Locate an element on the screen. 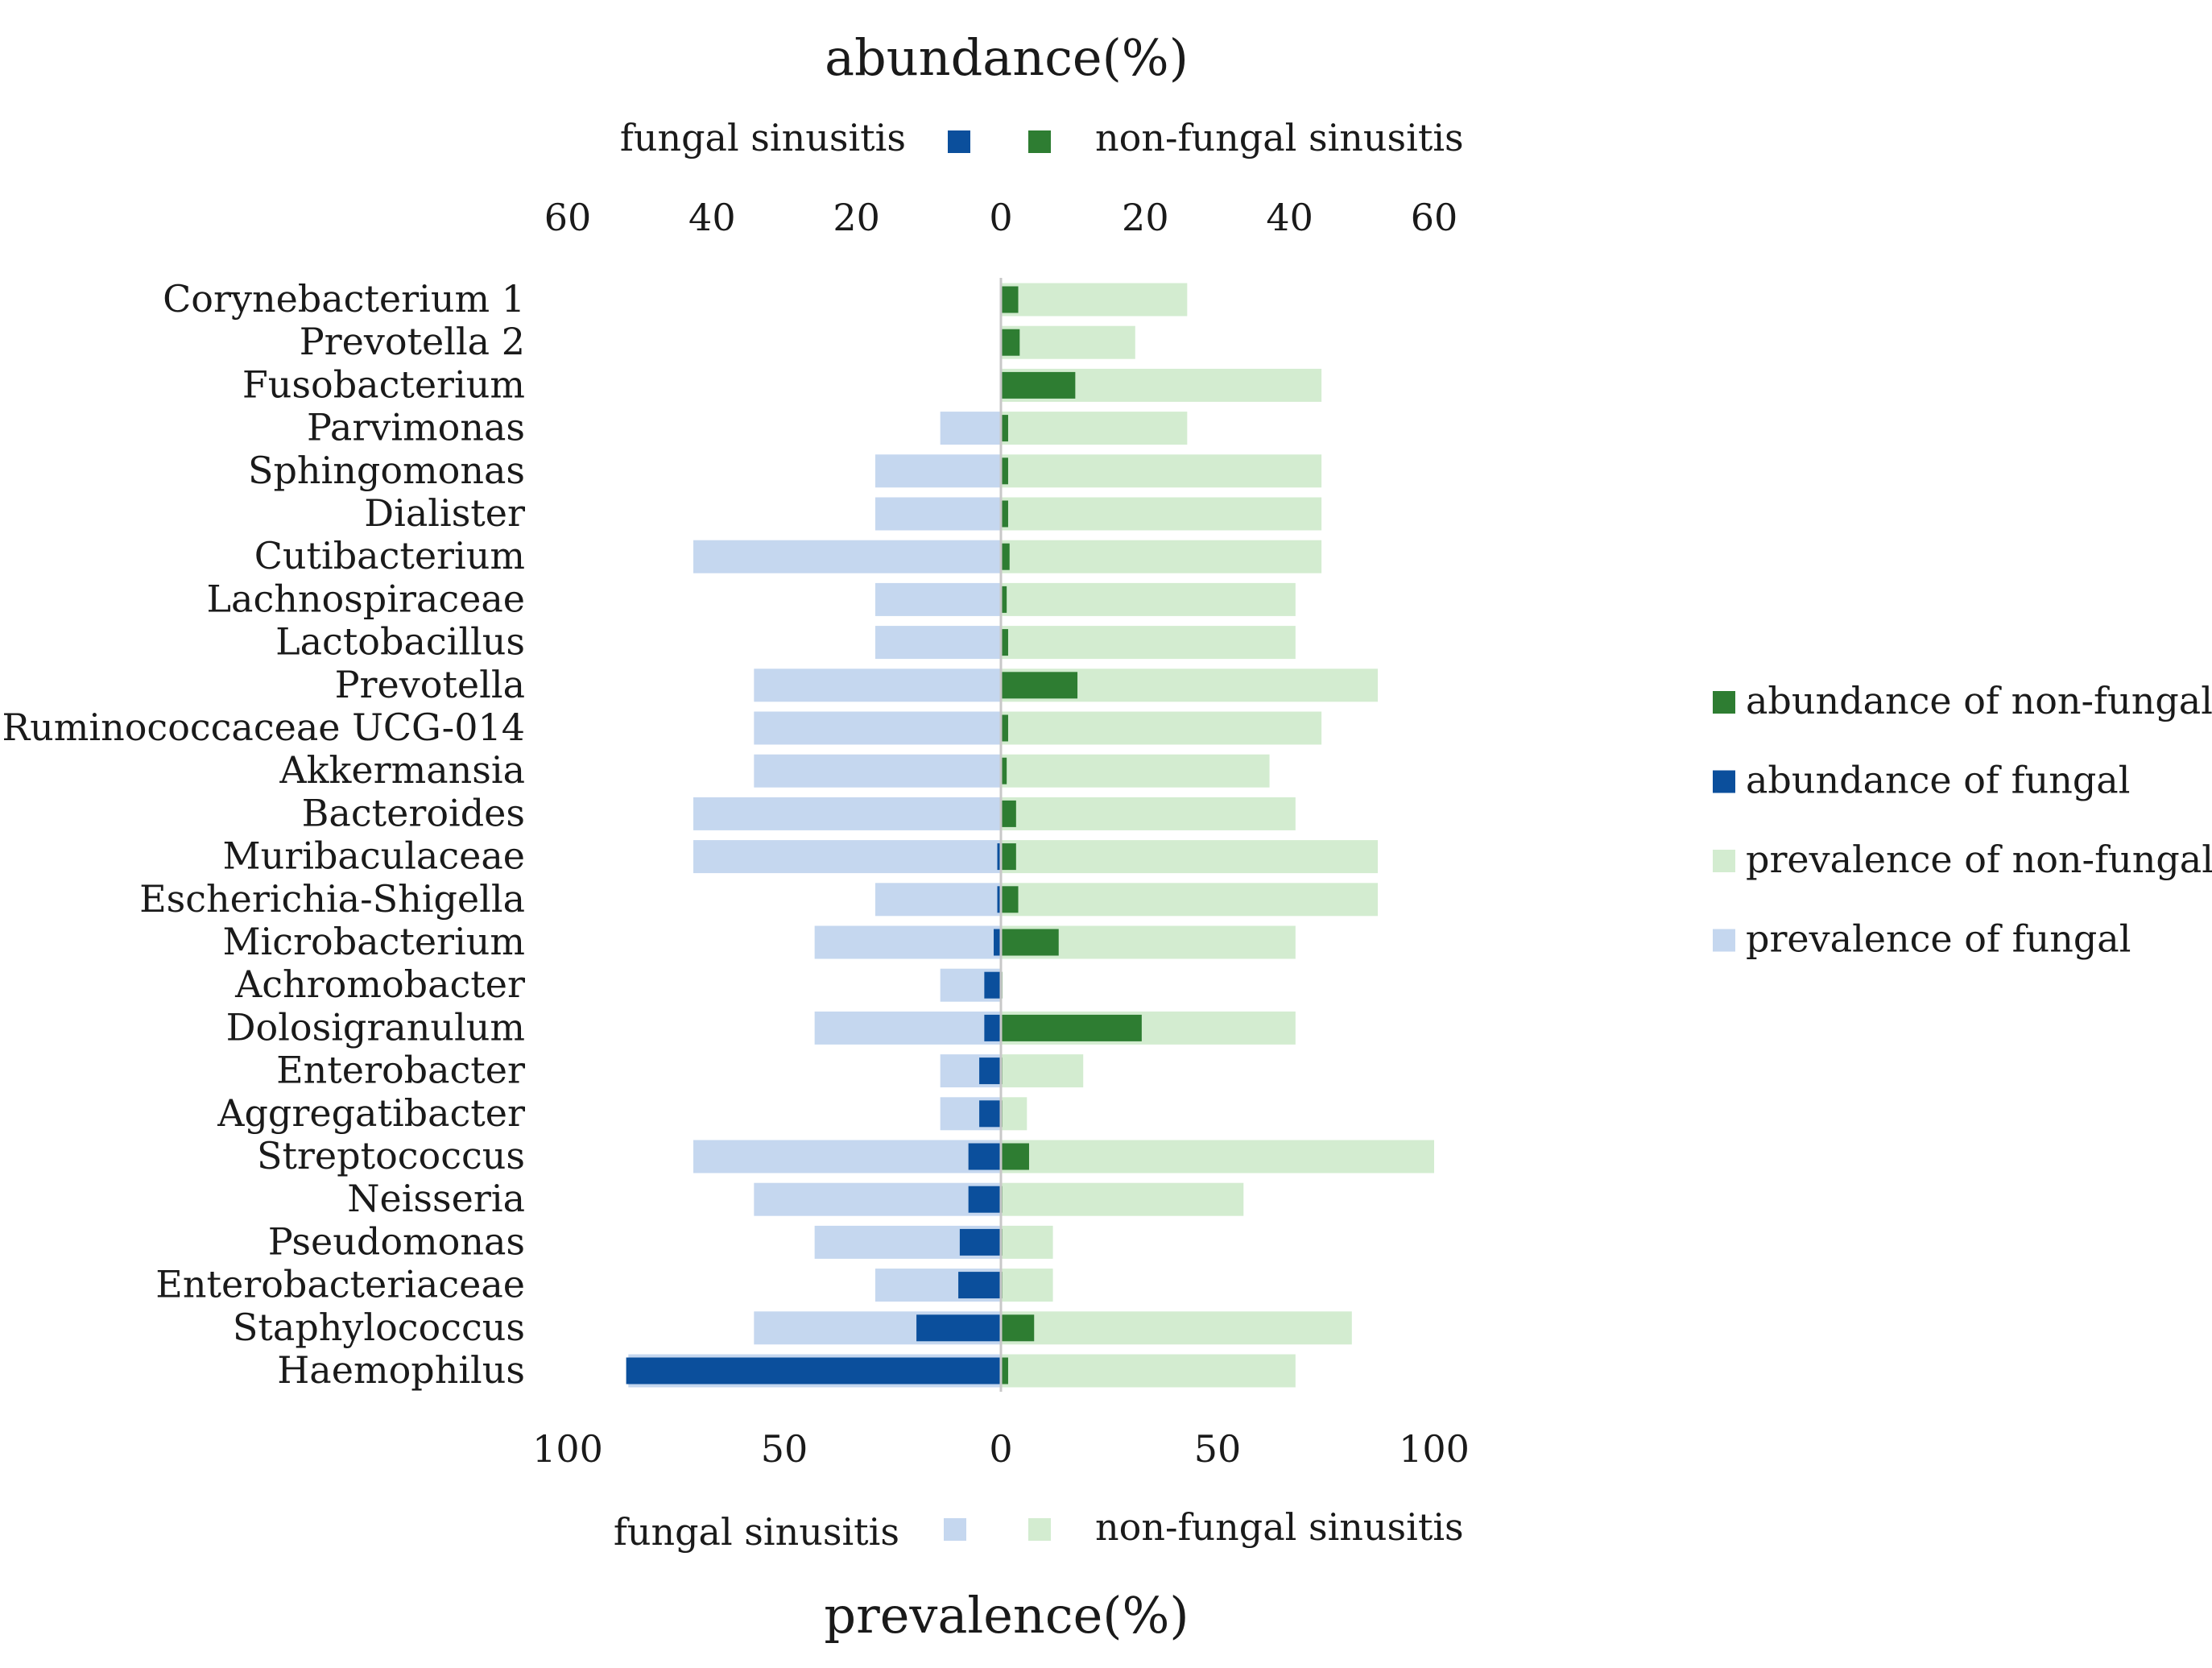 The image size is (2212, 1668). bar-abundance-fungal-microbacterium is located at coordinates (997, 942).